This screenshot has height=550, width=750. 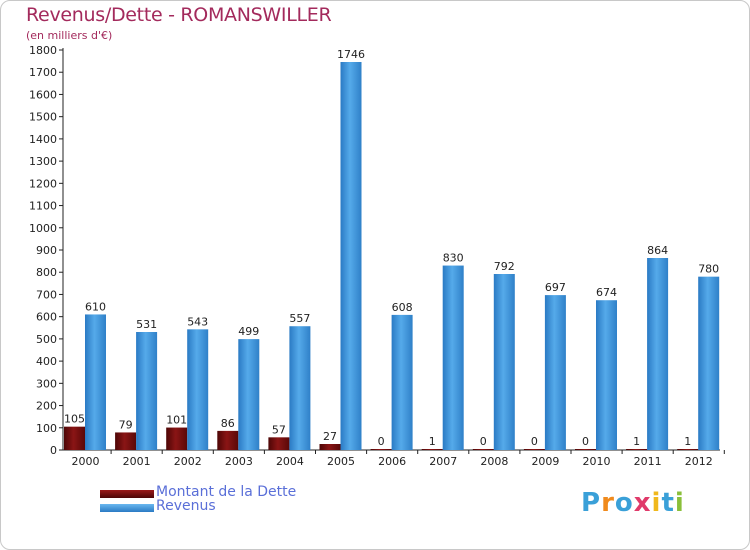 What do you see at coordinates (43, 94) in the screenshot?
I see `y-tick-label: 1600` at bounding box center [43, 94].